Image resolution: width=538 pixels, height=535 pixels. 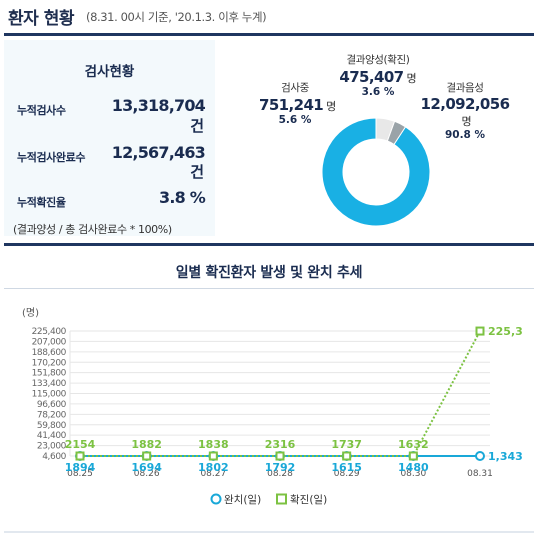 I want to click on point-released, so click(x=480, y=456).